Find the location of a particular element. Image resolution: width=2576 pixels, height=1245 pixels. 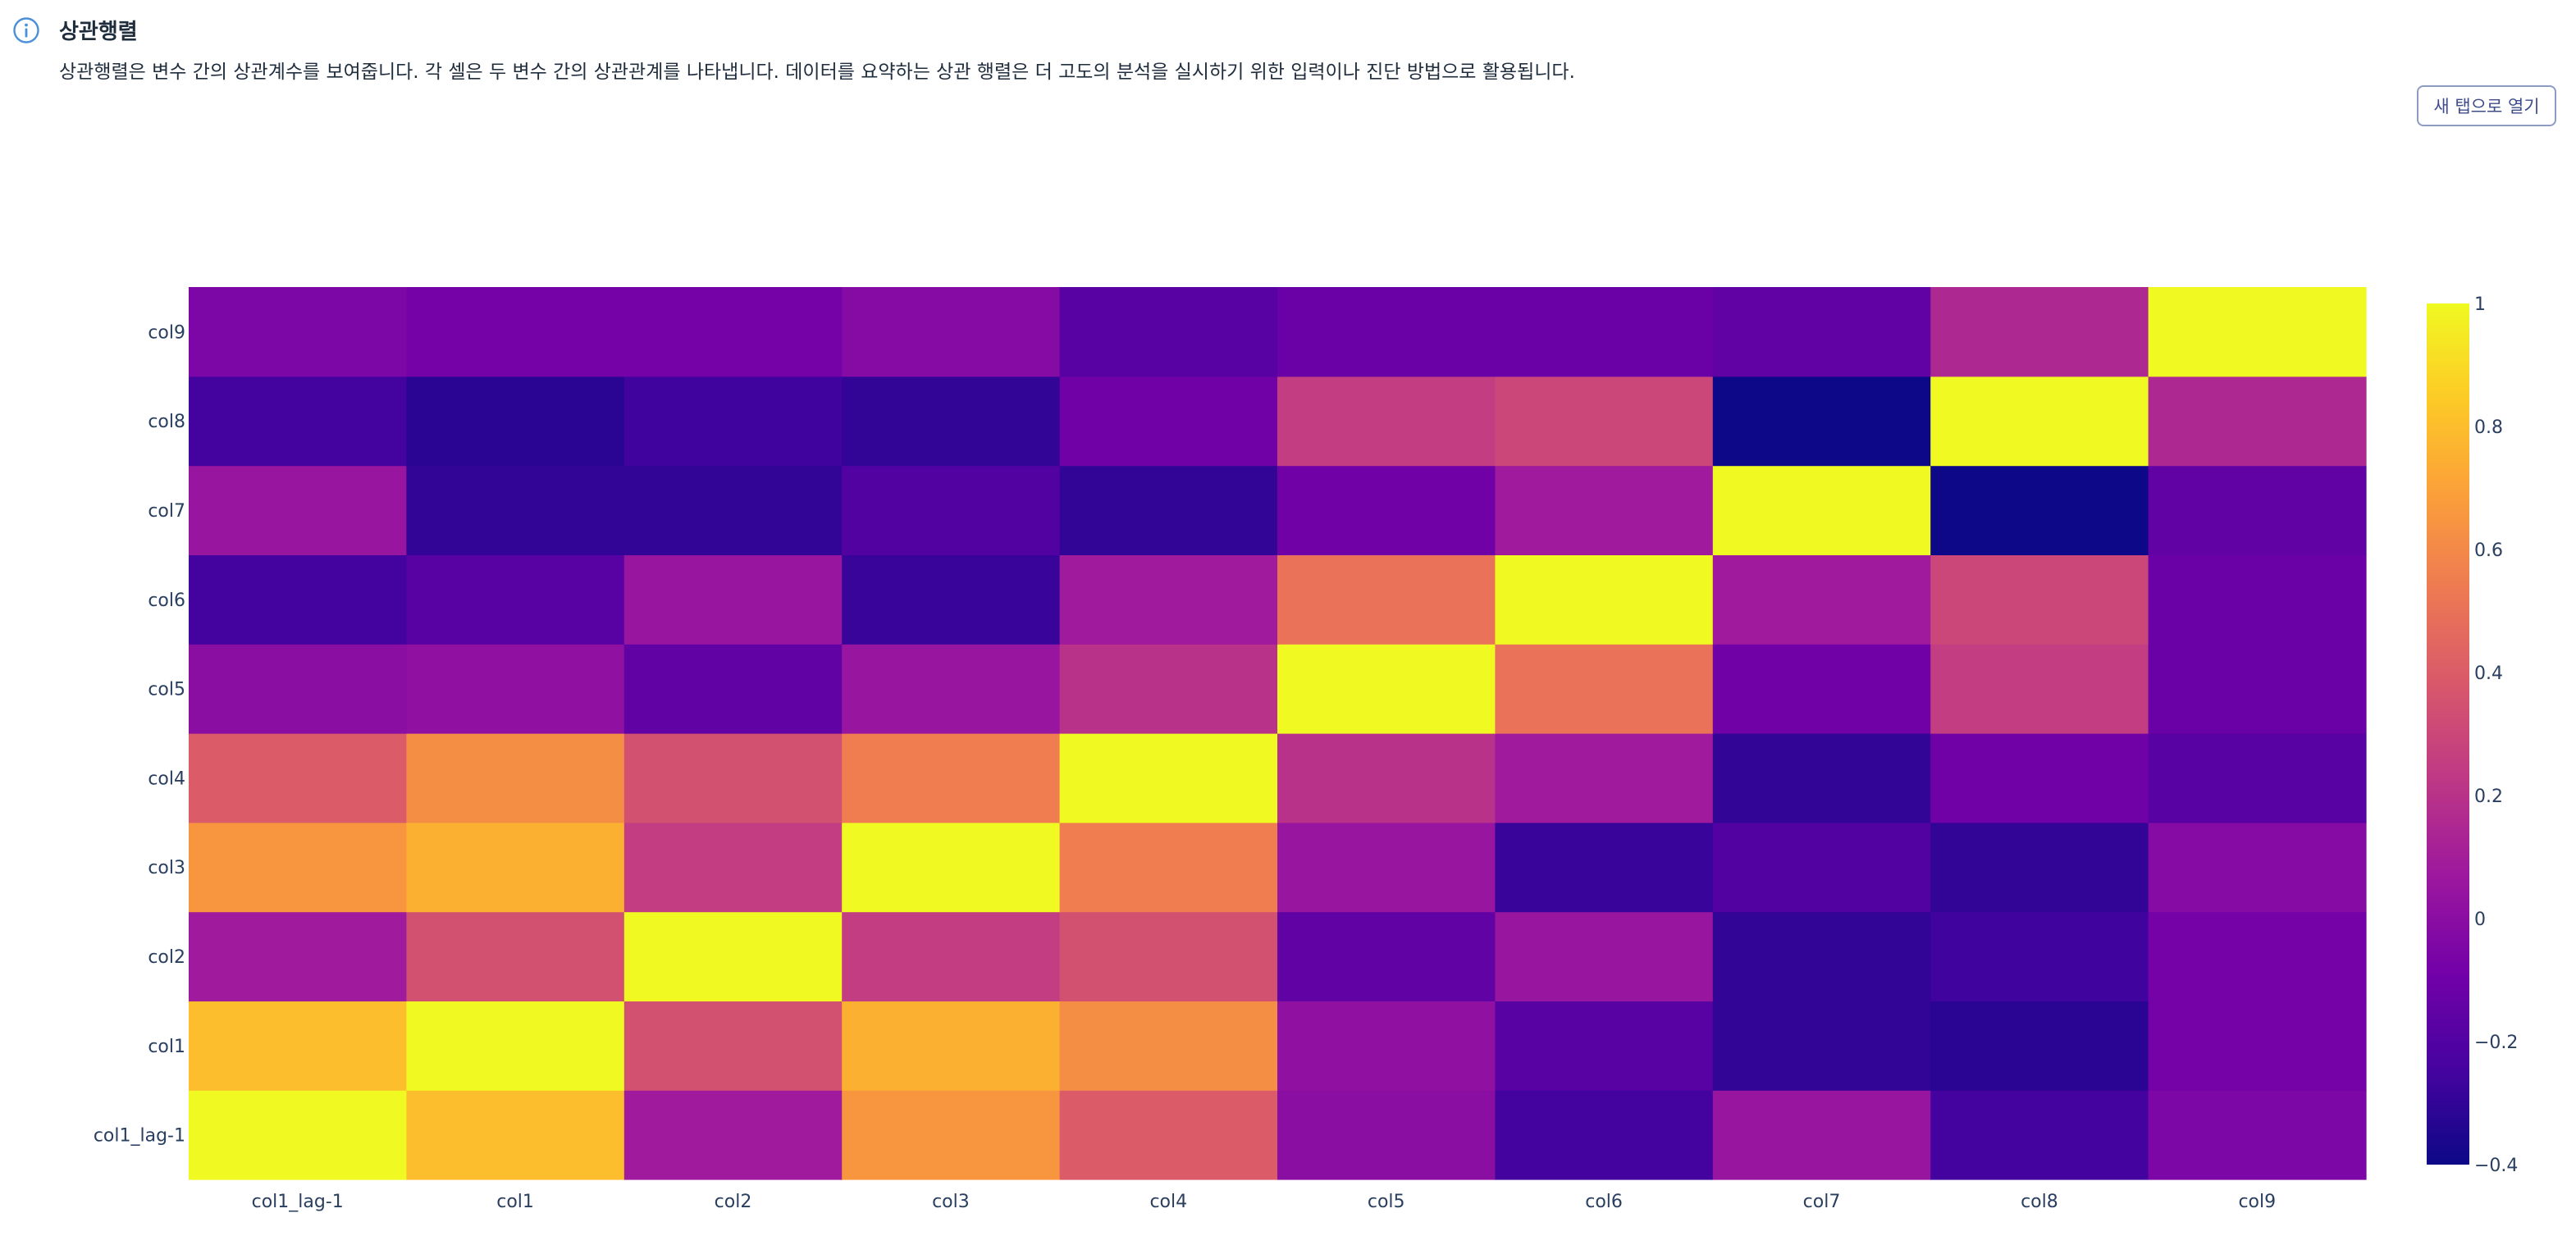

heatmap-cell-col2-col4 is located at coordinates (1168, 956).